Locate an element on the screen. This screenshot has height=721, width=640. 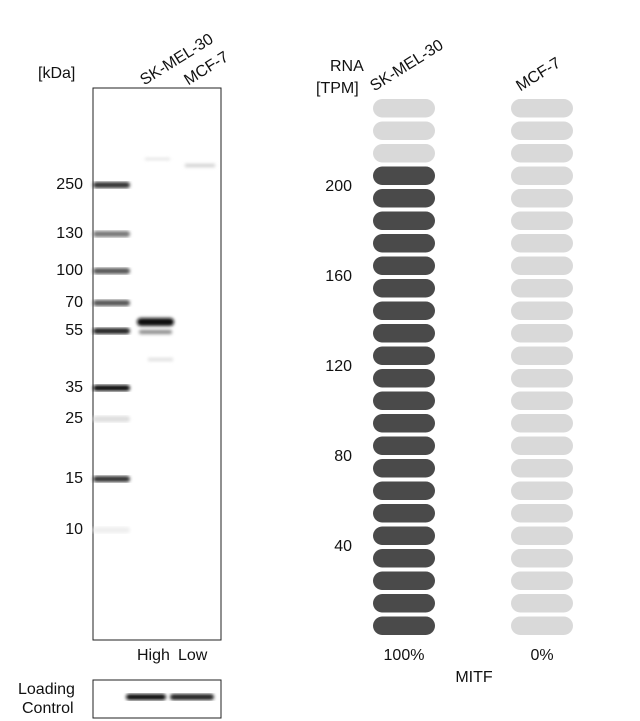
lane-level: High is located at coordinates (153, 655).